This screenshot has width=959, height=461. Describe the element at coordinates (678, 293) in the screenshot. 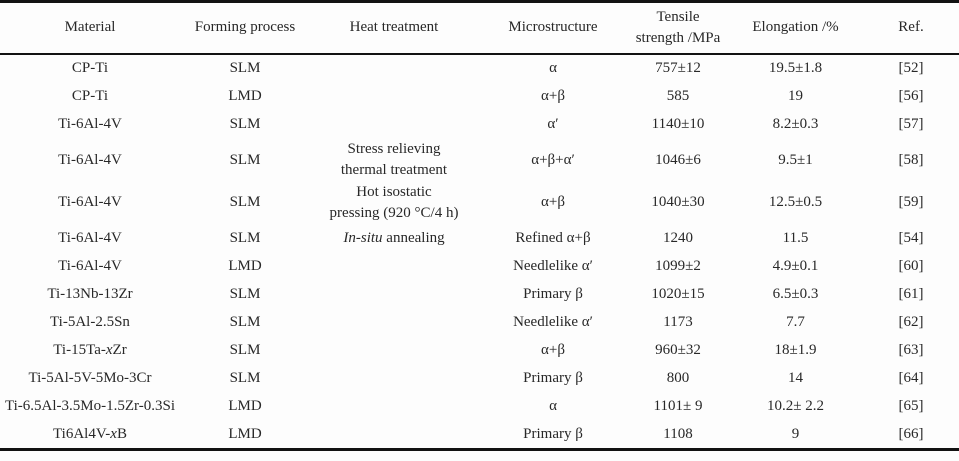

I see `cell-tensile-strength: 1020±15` at that location.